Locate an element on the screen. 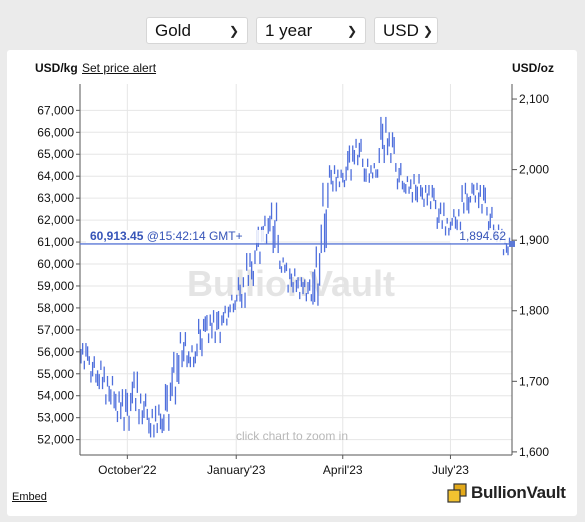  y-tick-label-right: 2,100 is located at coordinates (534, 99).